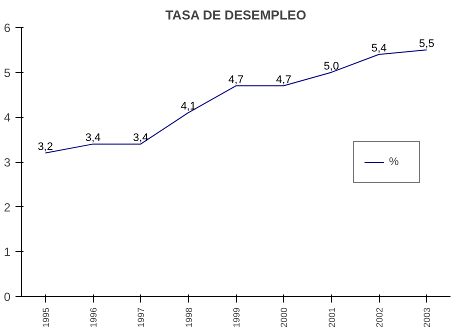 This screenshot has height=333, width=463. Describe the element at coordinates (7, 28) in the screenshot. I see `y-tick-label: 6` at that location.